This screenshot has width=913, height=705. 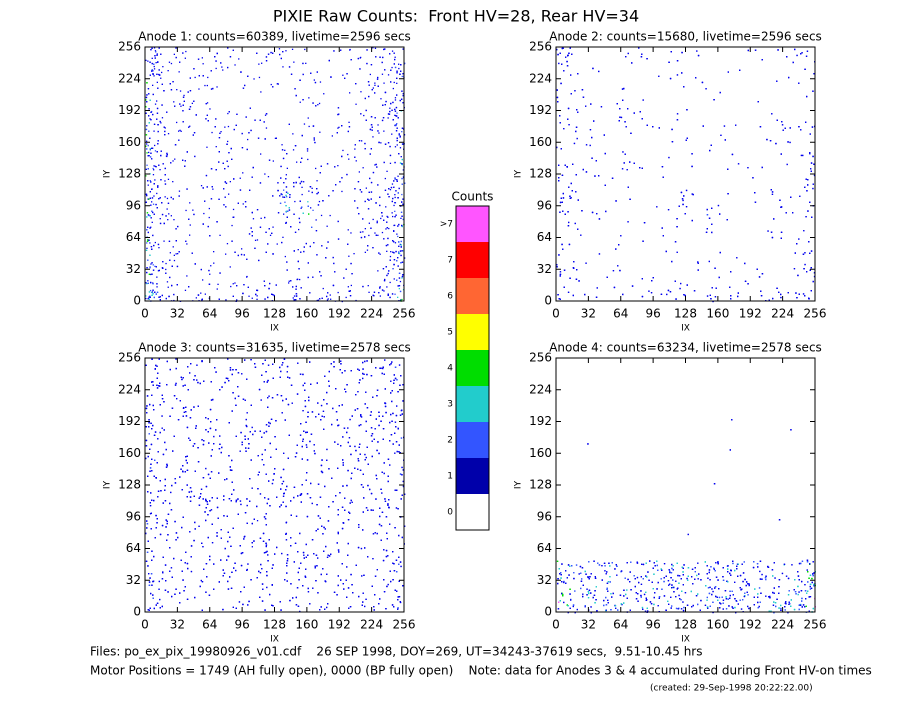 What do you see at coordinates (540, 110) in the screenshot?
I see `y-tick-label: 192` at bounding box center [540, 110].